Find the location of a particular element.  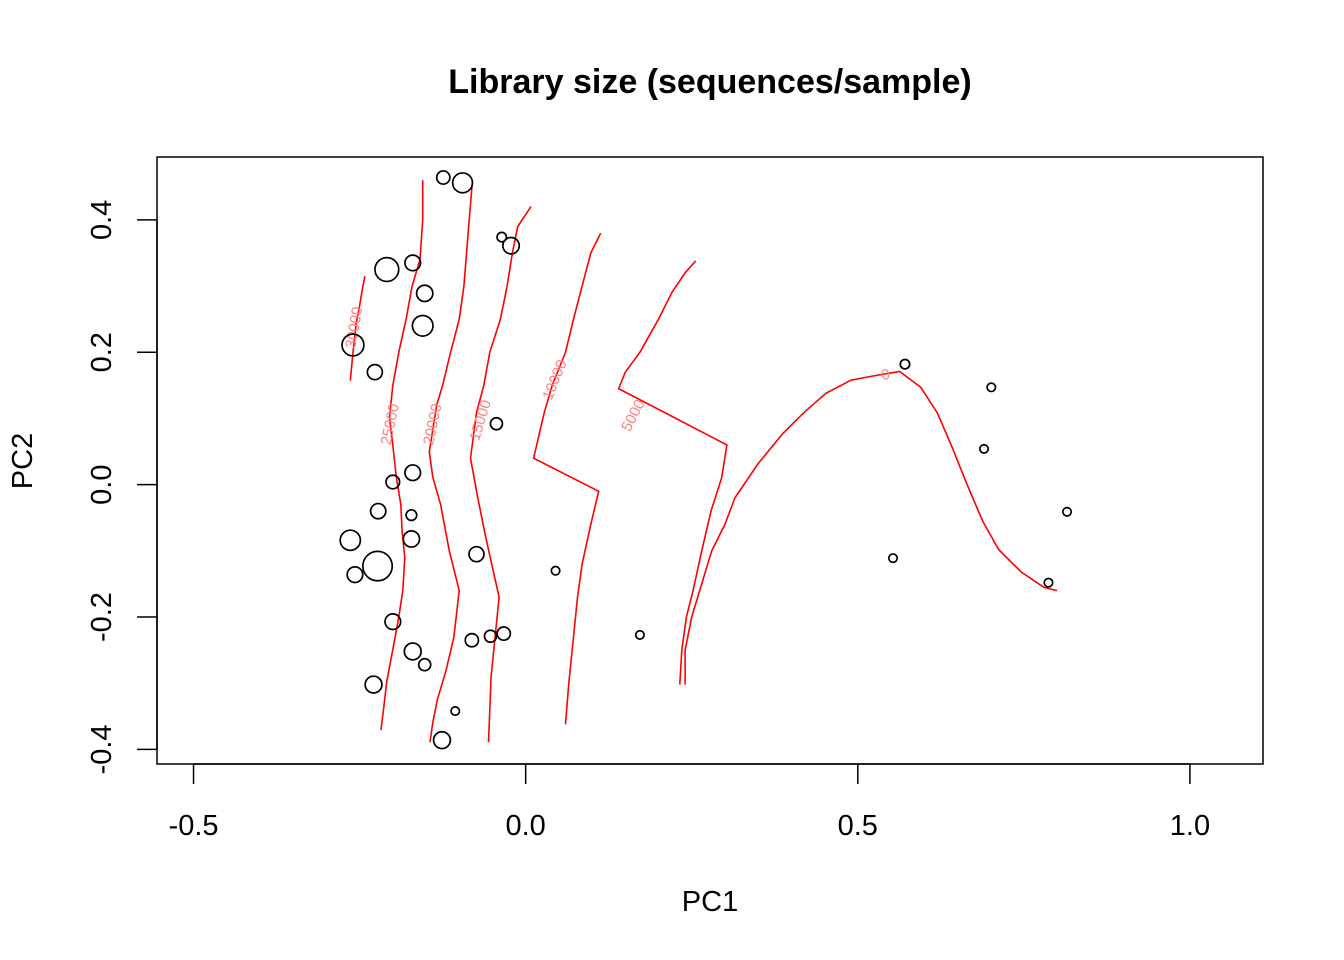

y-tick-label: -0.4 is located at coordinates (102, 749).